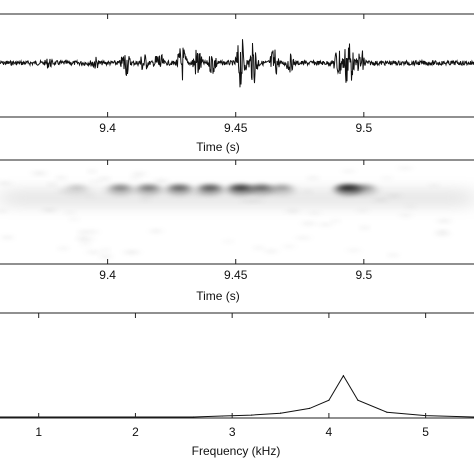 The width and height of the screenshot is (474, 474). Describe the element at coordinates (235, 221) in the screenshot. I see `spectrogram-x-axis: 9.4 9.45 9.5` at that location.